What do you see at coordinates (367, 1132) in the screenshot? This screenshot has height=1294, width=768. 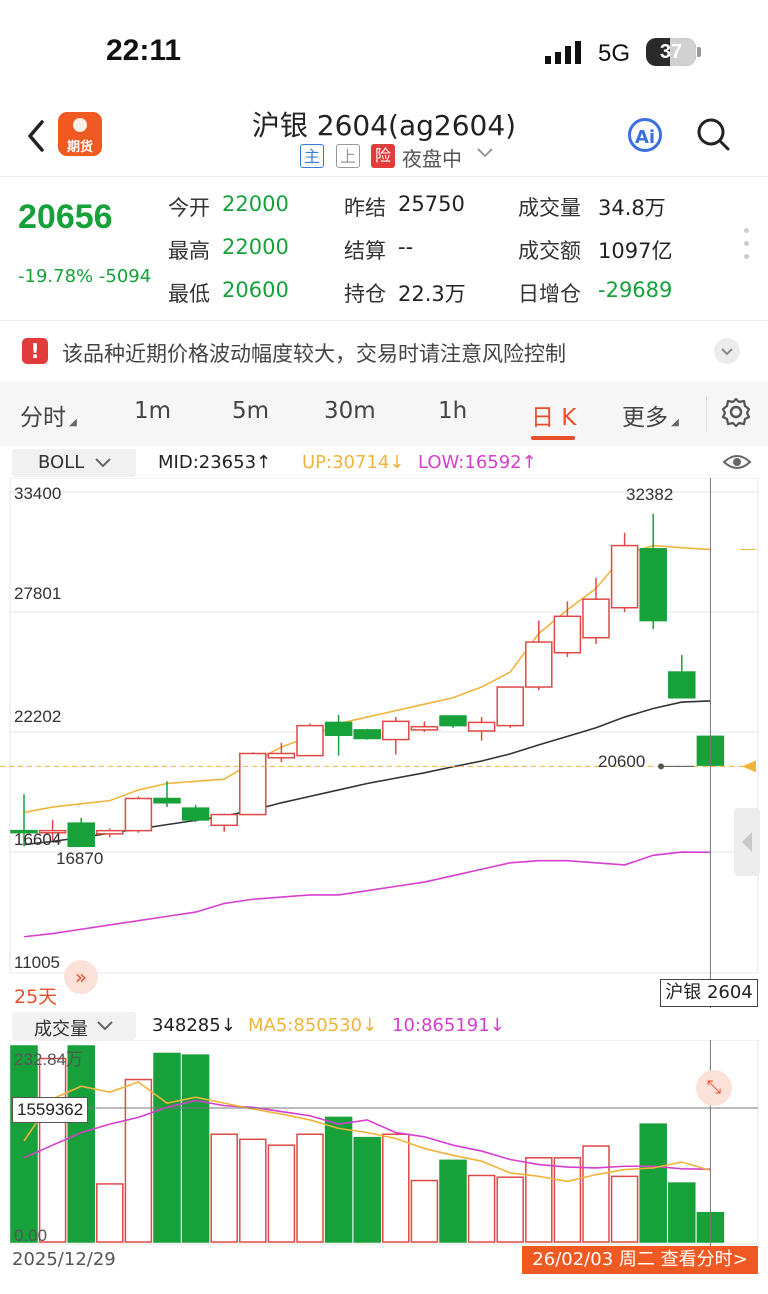 I see `volume-ma5-line` at bounding box center [367, 1132].